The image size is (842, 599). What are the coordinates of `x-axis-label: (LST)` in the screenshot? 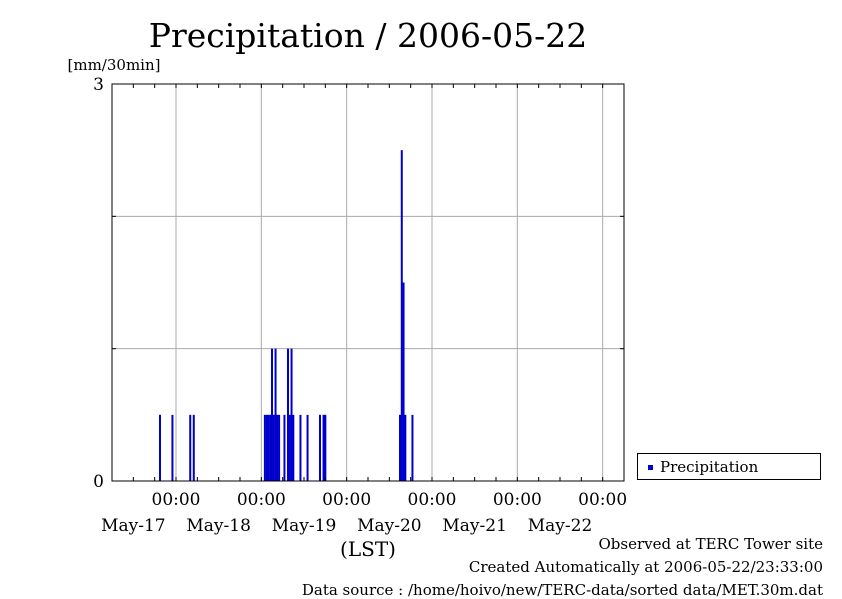 It's located at (368, 549).